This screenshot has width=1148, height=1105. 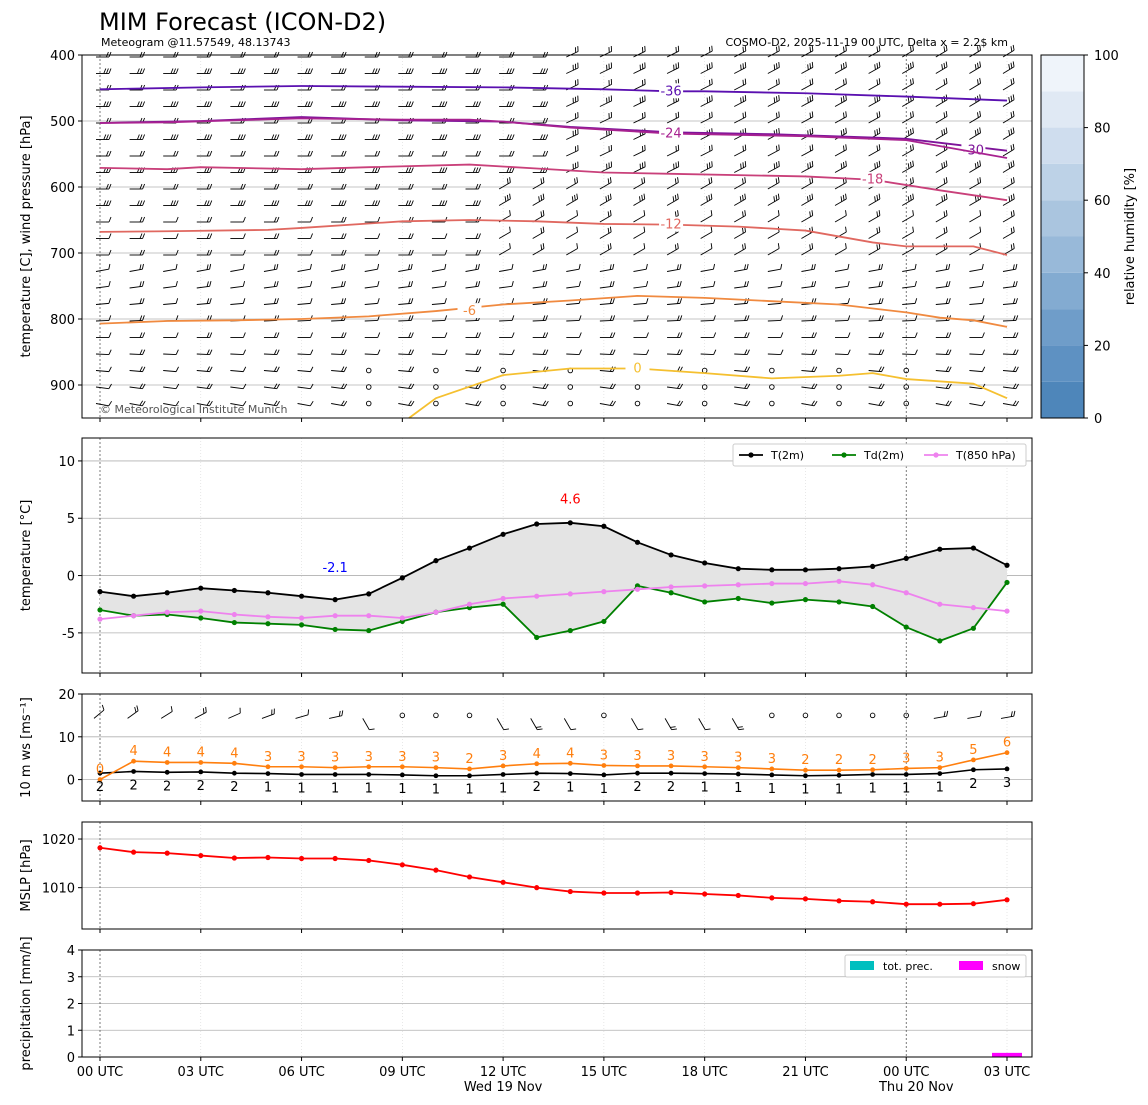 What do you see at coordinates (71, 577) in the screenshot?
I see `y-tick-label: 0` at bounding box center [71, 577].